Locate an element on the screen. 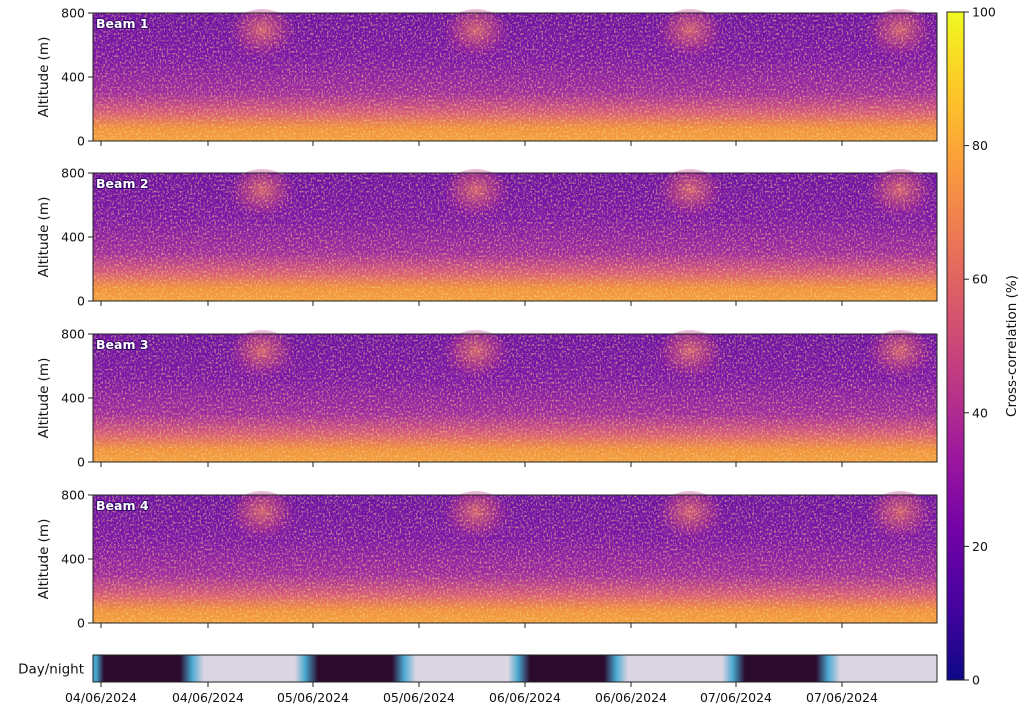 The width and height of the screenshot is (1024, 721). colorbar-label: Cross-correlation (%) is located at coordinates (1012, 346).